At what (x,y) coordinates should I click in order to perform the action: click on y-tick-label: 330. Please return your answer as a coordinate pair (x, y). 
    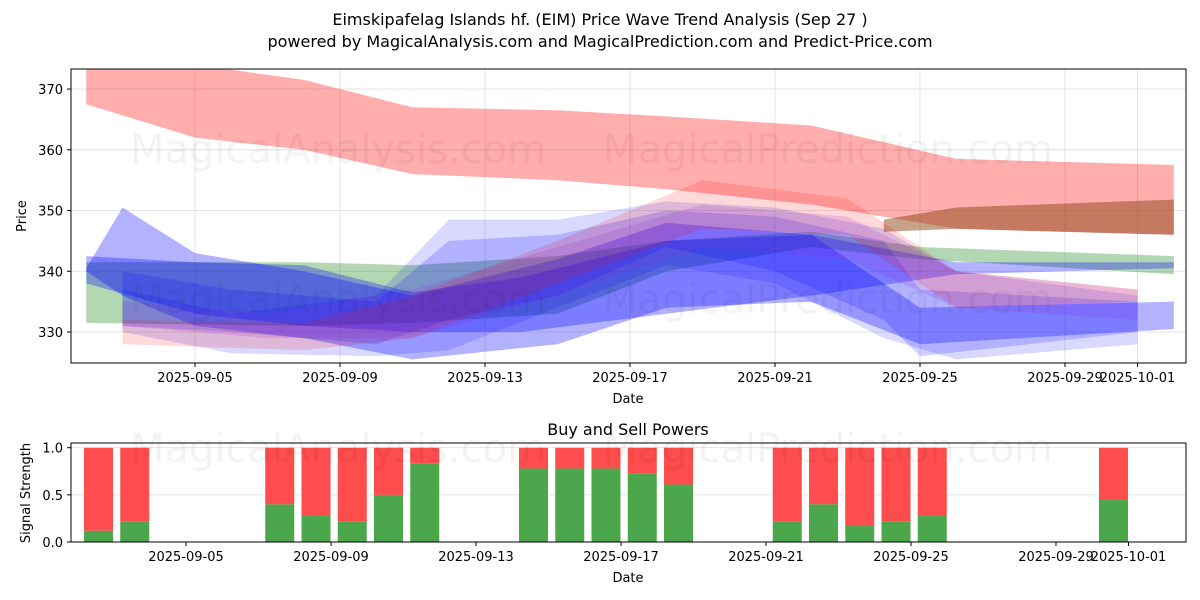
    Looking at the image, I should click on (50, 333).